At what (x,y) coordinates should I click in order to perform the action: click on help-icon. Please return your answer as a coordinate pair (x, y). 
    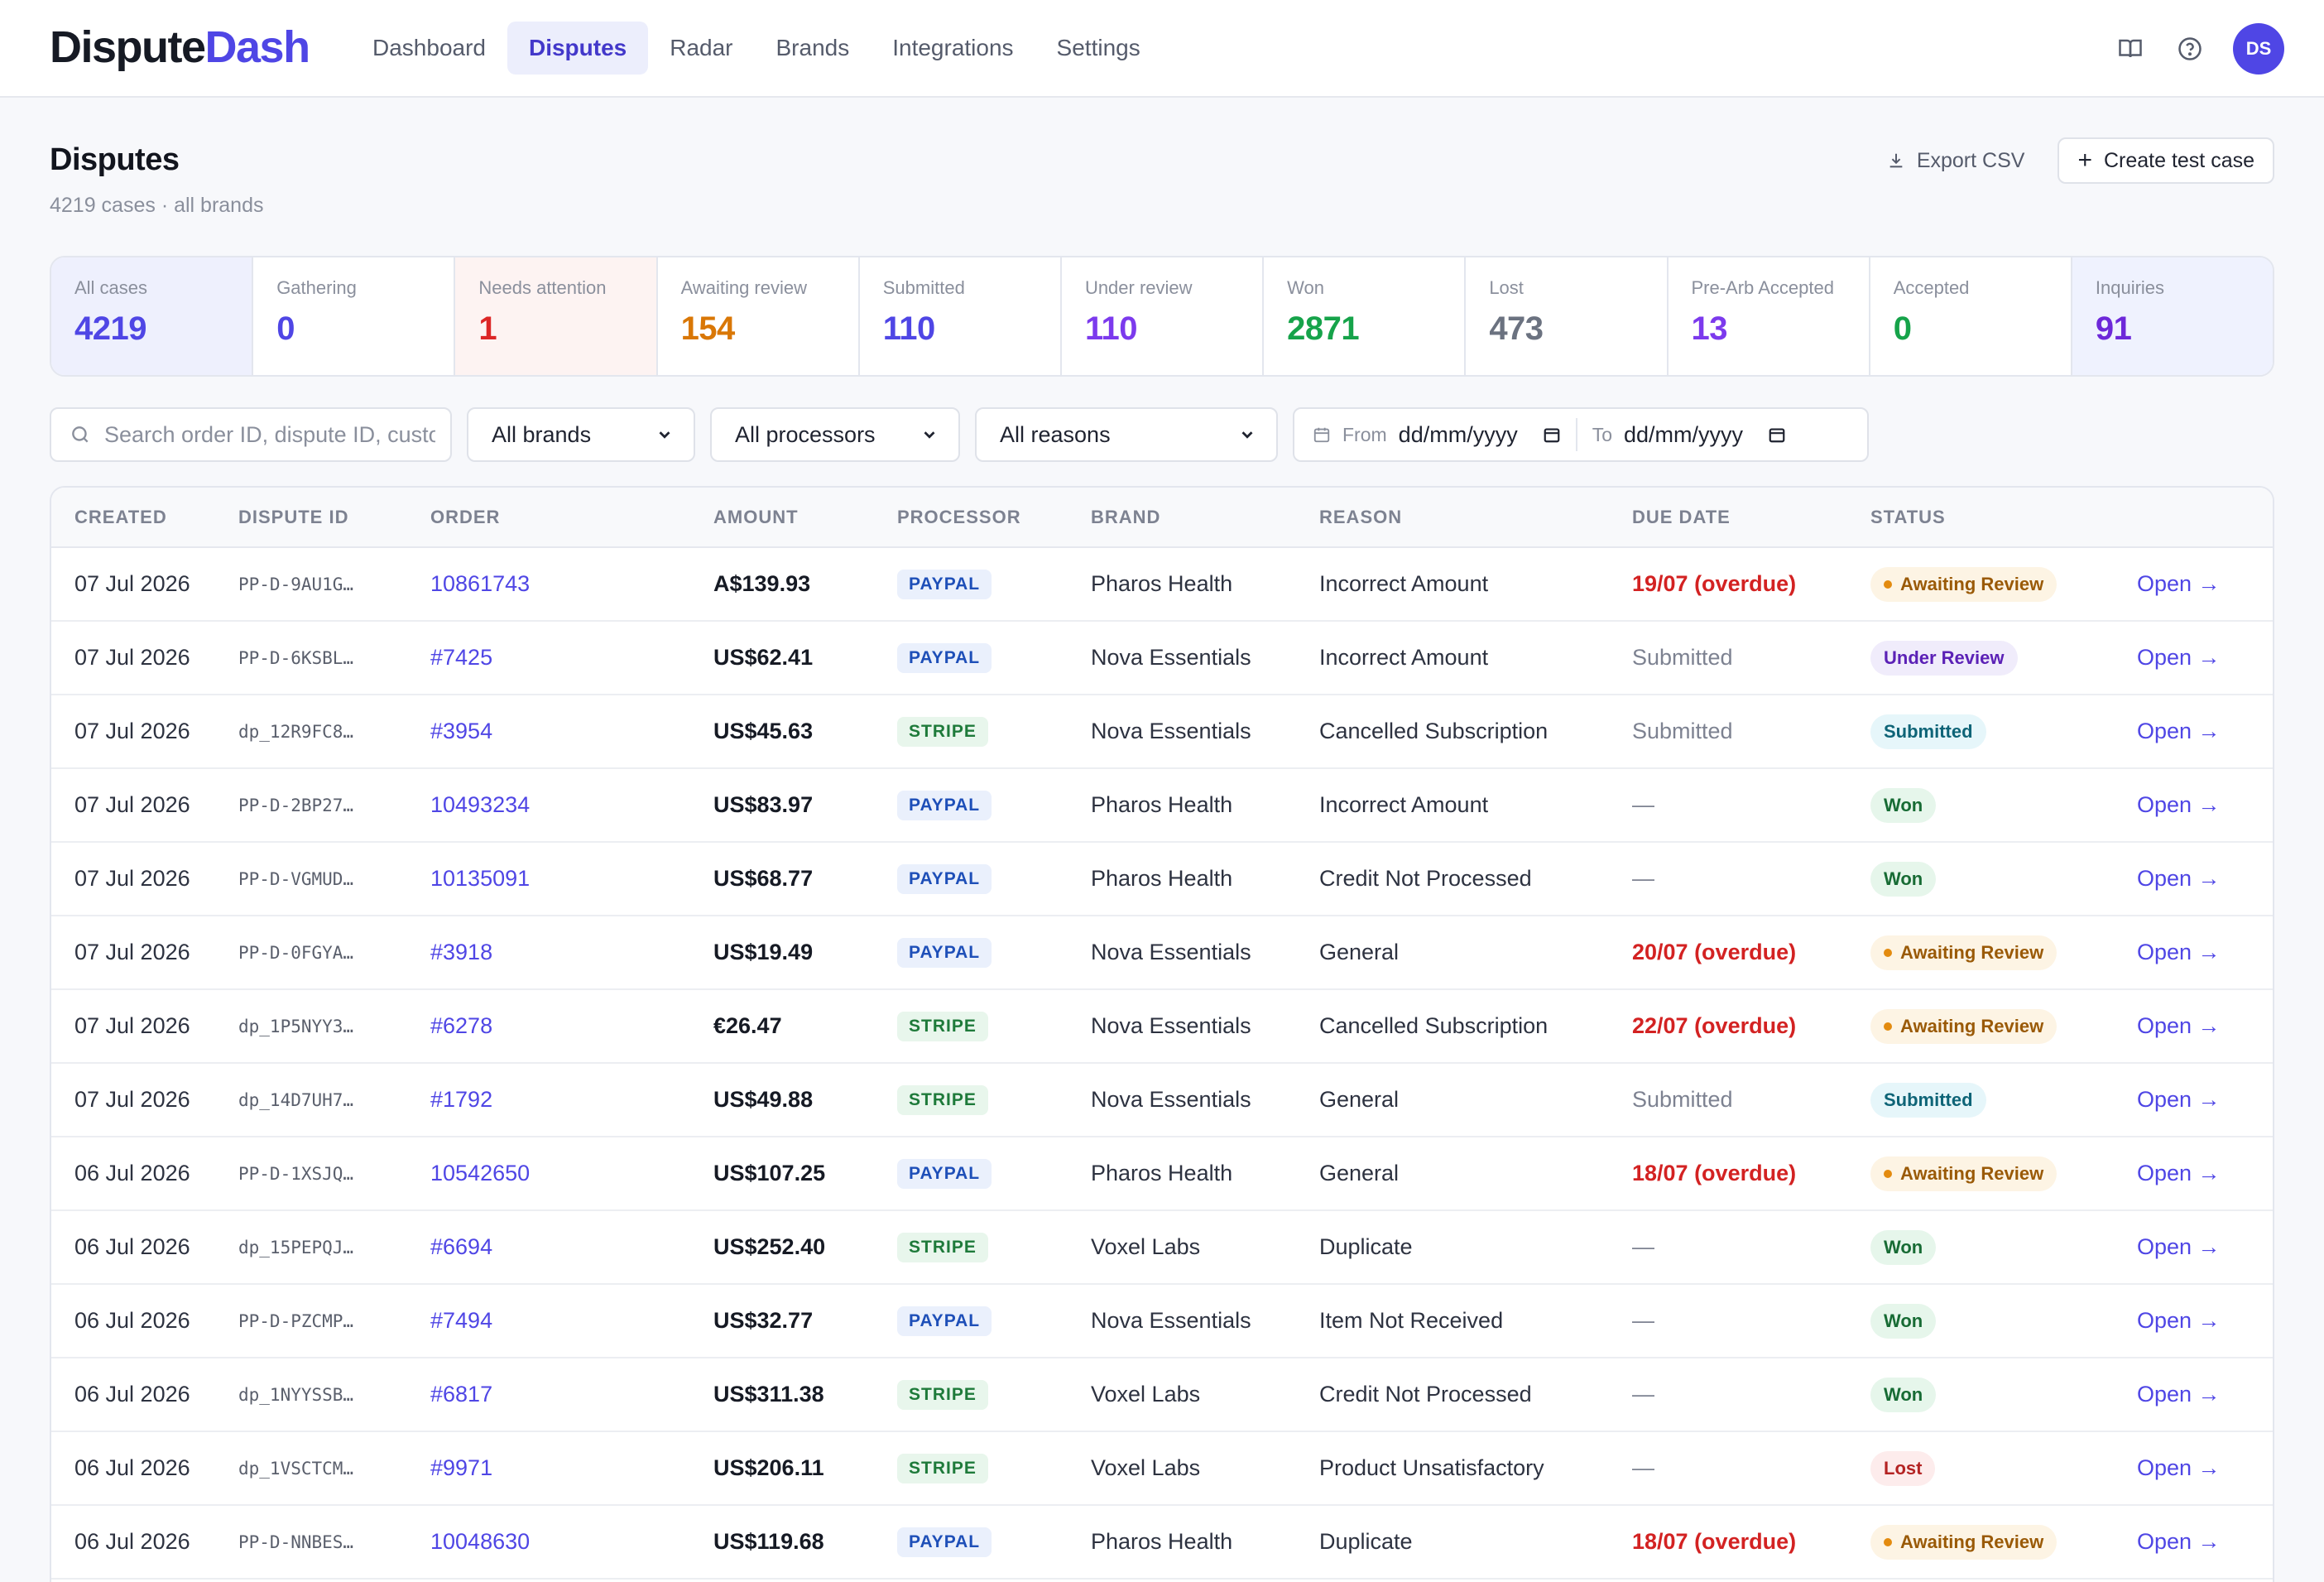
    Looking at the image, I should click on (2189, 48).